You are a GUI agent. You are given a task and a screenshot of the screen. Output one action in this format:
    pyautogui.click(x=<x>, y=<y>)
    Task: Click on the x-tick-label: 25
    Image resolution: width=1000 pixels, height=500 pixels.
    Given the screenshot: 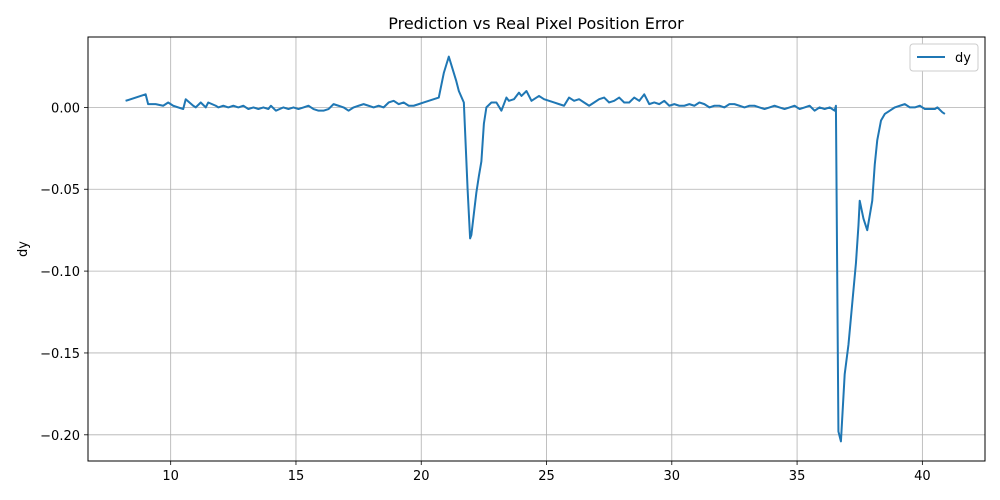 What is the action you would take?
    pyautogui.click(x=546, y=476)
    